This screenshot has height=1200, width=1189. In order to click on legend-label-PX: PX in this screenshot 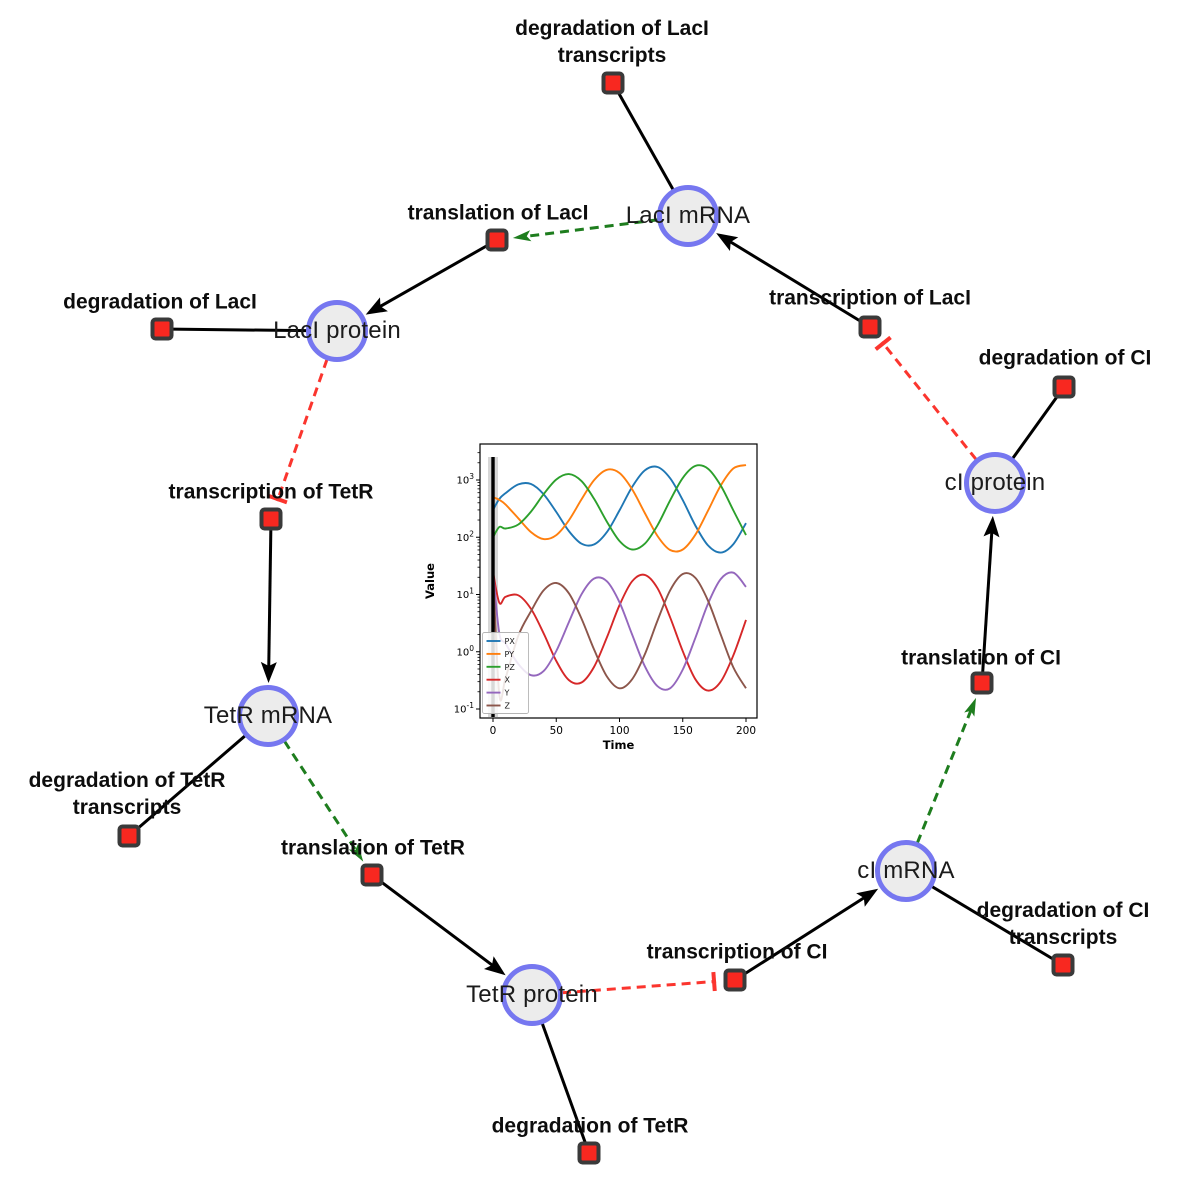, I will do `click(510, 641)`.